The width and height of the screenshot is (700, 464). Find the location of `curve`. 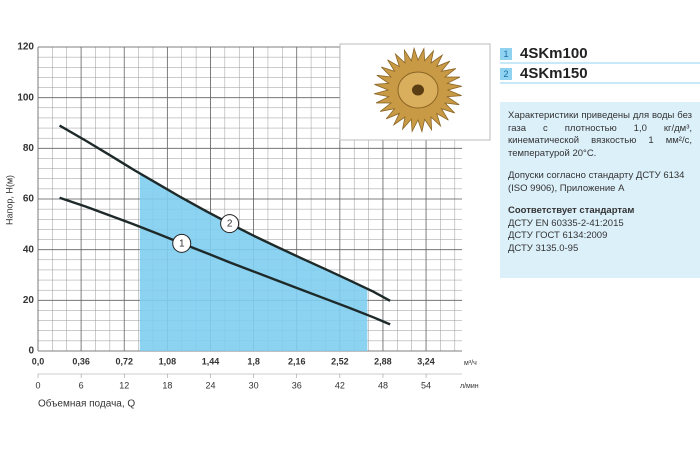

curve is located at coordinates (225, 261).